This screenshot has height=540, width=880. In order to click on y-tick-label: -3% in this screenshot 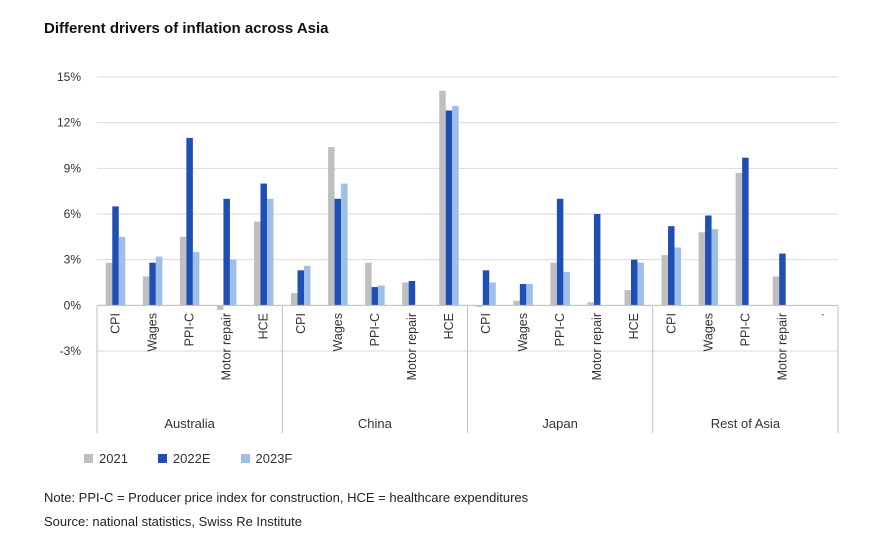, I will do `click(71, 351)`.